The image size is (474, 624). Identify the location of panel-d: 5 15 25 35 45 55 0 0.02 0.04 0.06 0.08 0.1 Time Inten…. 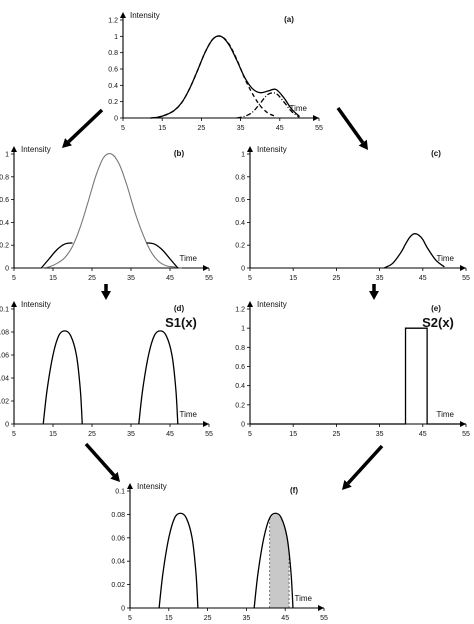
(106, 369).